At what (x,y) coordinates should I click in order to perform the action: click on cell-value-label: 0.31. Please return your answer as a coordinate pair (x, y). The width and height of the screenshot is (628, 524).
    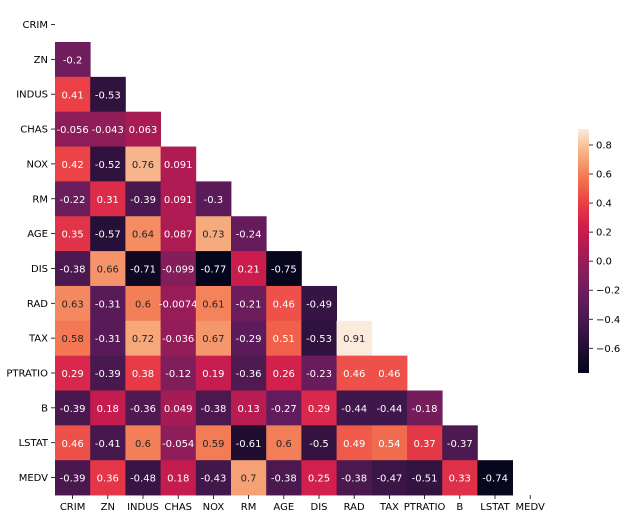
    Looking at the image, I should click on (108, 200).